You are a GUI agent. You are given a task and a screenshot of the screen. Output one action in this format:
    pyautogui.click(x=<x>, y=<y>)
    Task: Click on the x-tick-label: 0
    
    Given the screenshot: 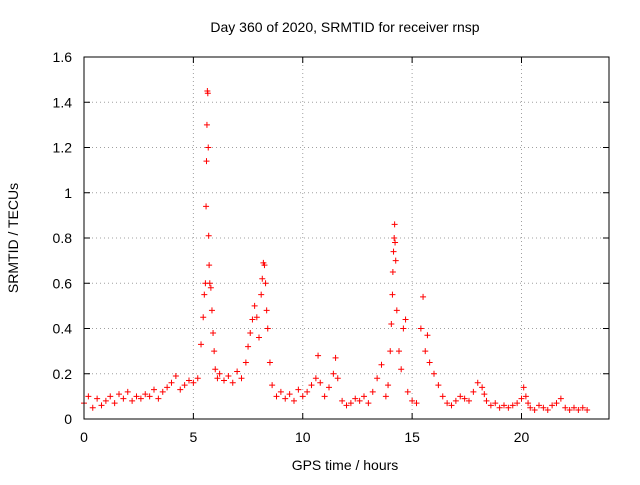 What is the action you would take?
    pyautogui.click(x=84, y=437)
    